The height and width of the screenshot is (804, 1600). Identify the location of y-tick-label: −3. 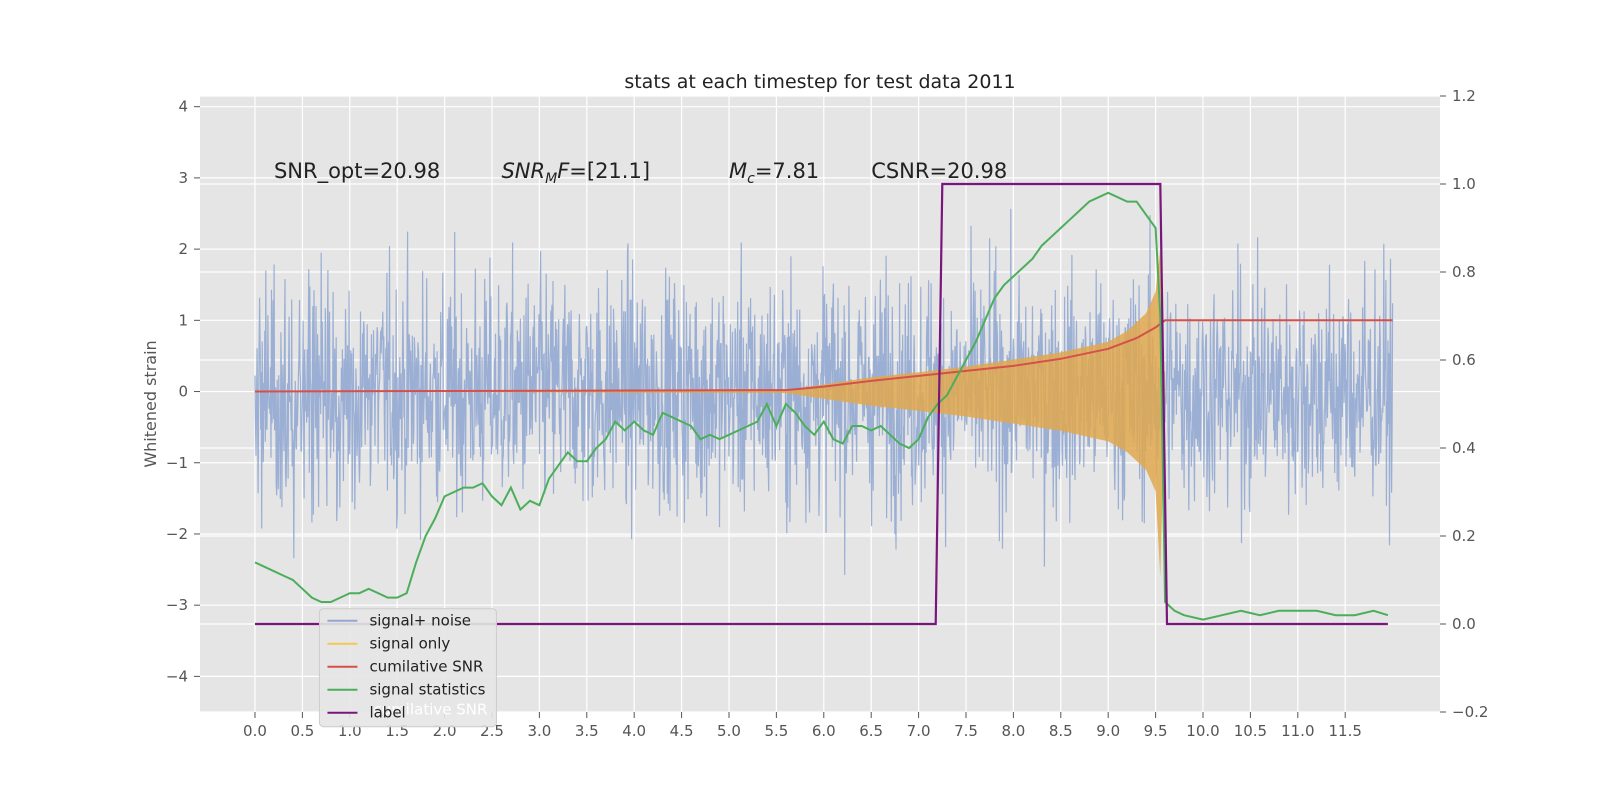
(177, 605).